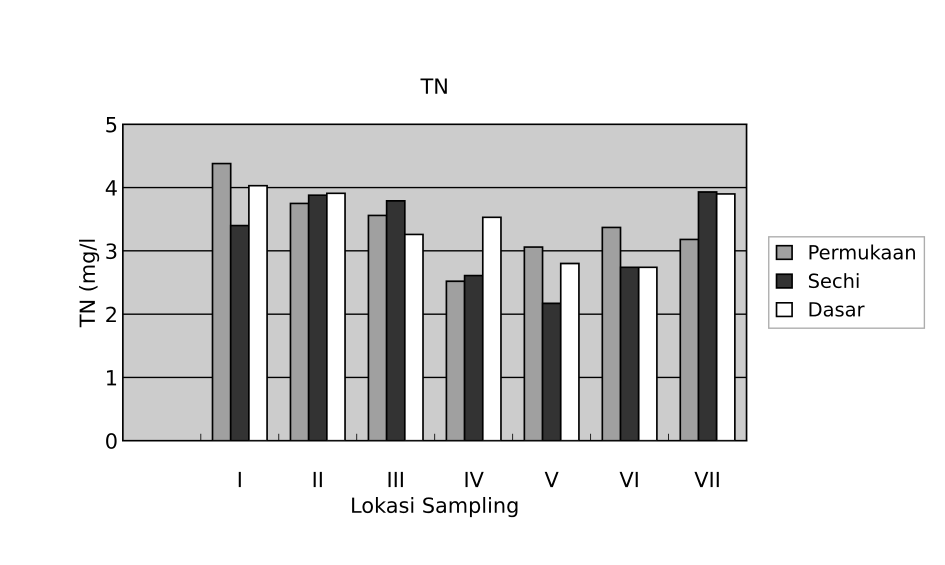 This screenshot has height=565, width=945. Describe the element at coordinates (862, 252) in the screenshot. I see `legend-label: Permukaan` at that location.